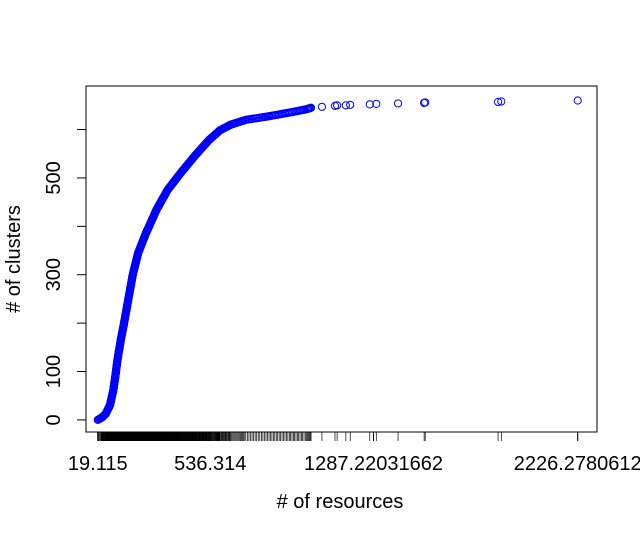  Describe the element at coordinates (54, 177) in the screenshot. I see `y-tick-label: 500` at that location.